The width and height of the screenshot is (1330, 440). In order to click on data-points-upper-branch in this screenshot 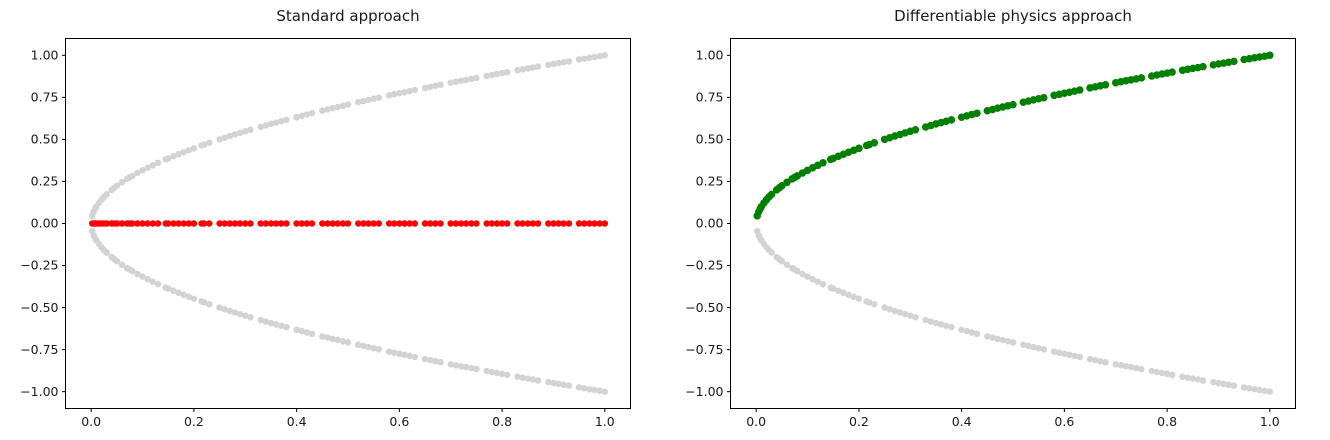, I will do `click(348, 136)`.